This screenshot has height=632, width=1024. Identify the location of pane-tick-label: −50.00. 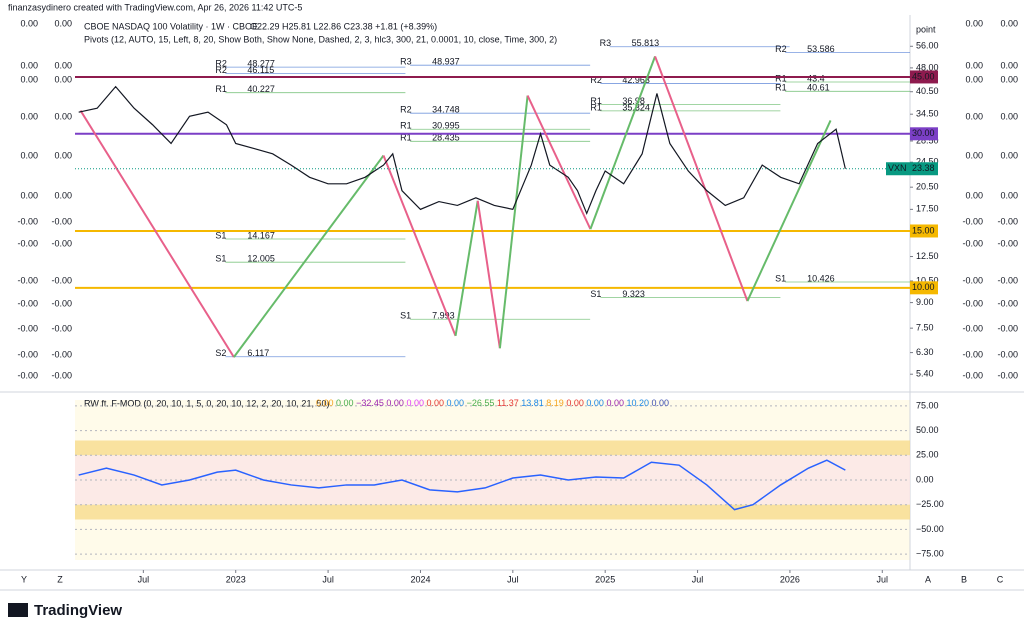
(930, 529).